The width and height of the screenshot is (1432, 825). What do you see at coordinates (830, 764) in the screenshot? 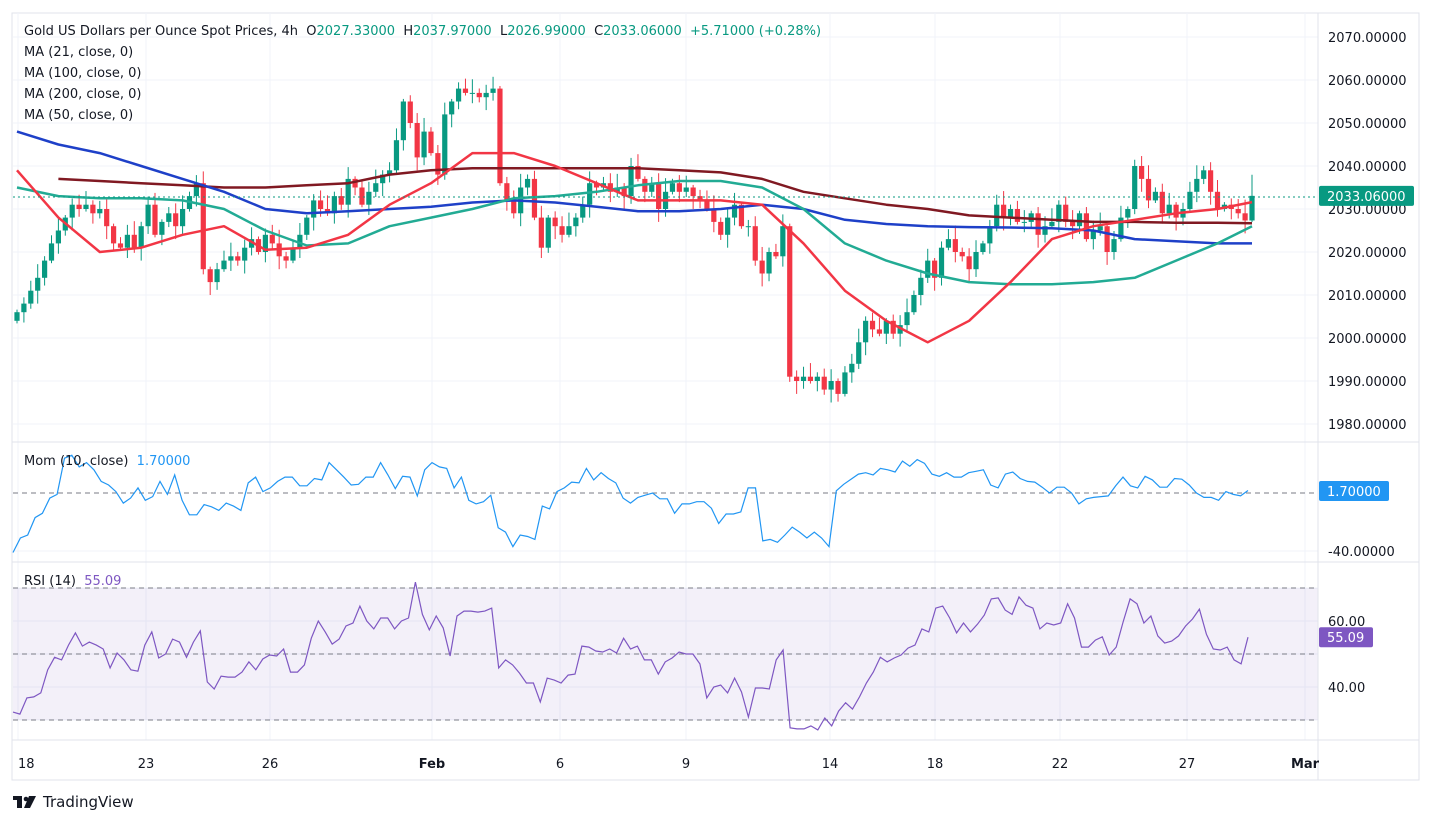
I see `time-tick-label: 14` at bounding box center [830, 764].